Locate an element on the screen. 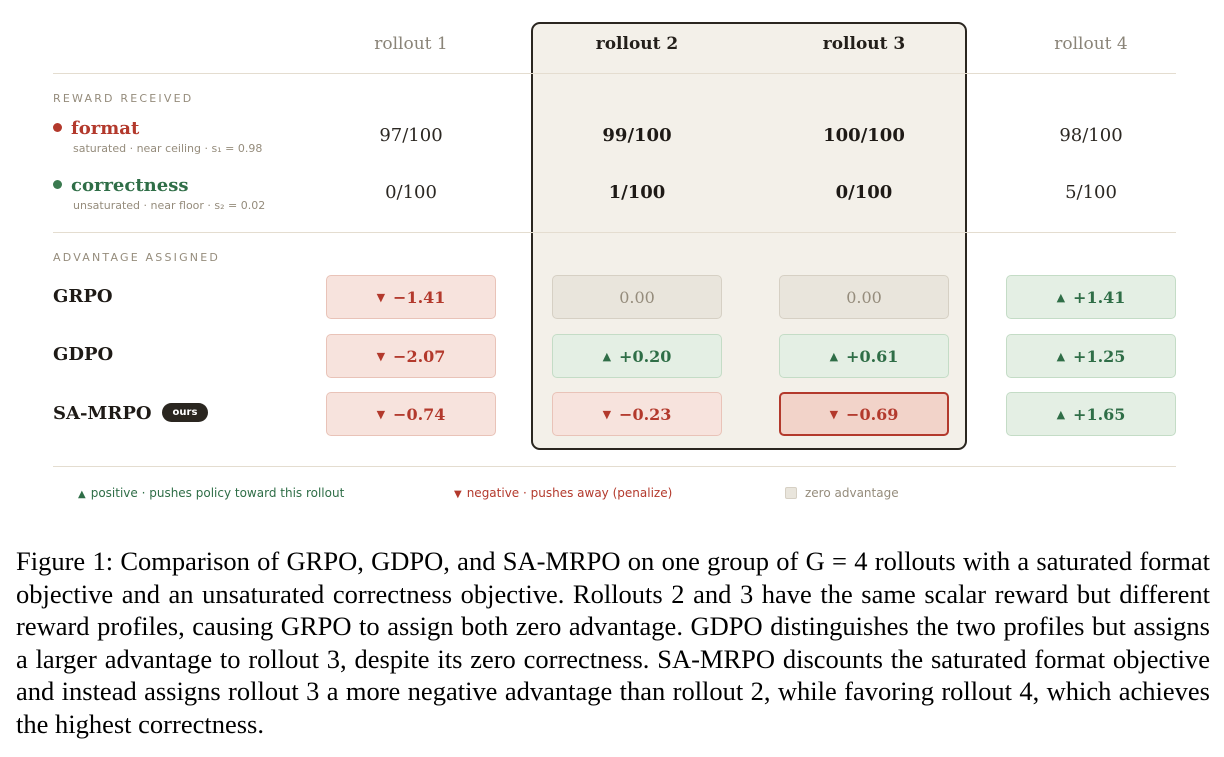  method-grpo: GRPO is located at coordinates (83, 296).